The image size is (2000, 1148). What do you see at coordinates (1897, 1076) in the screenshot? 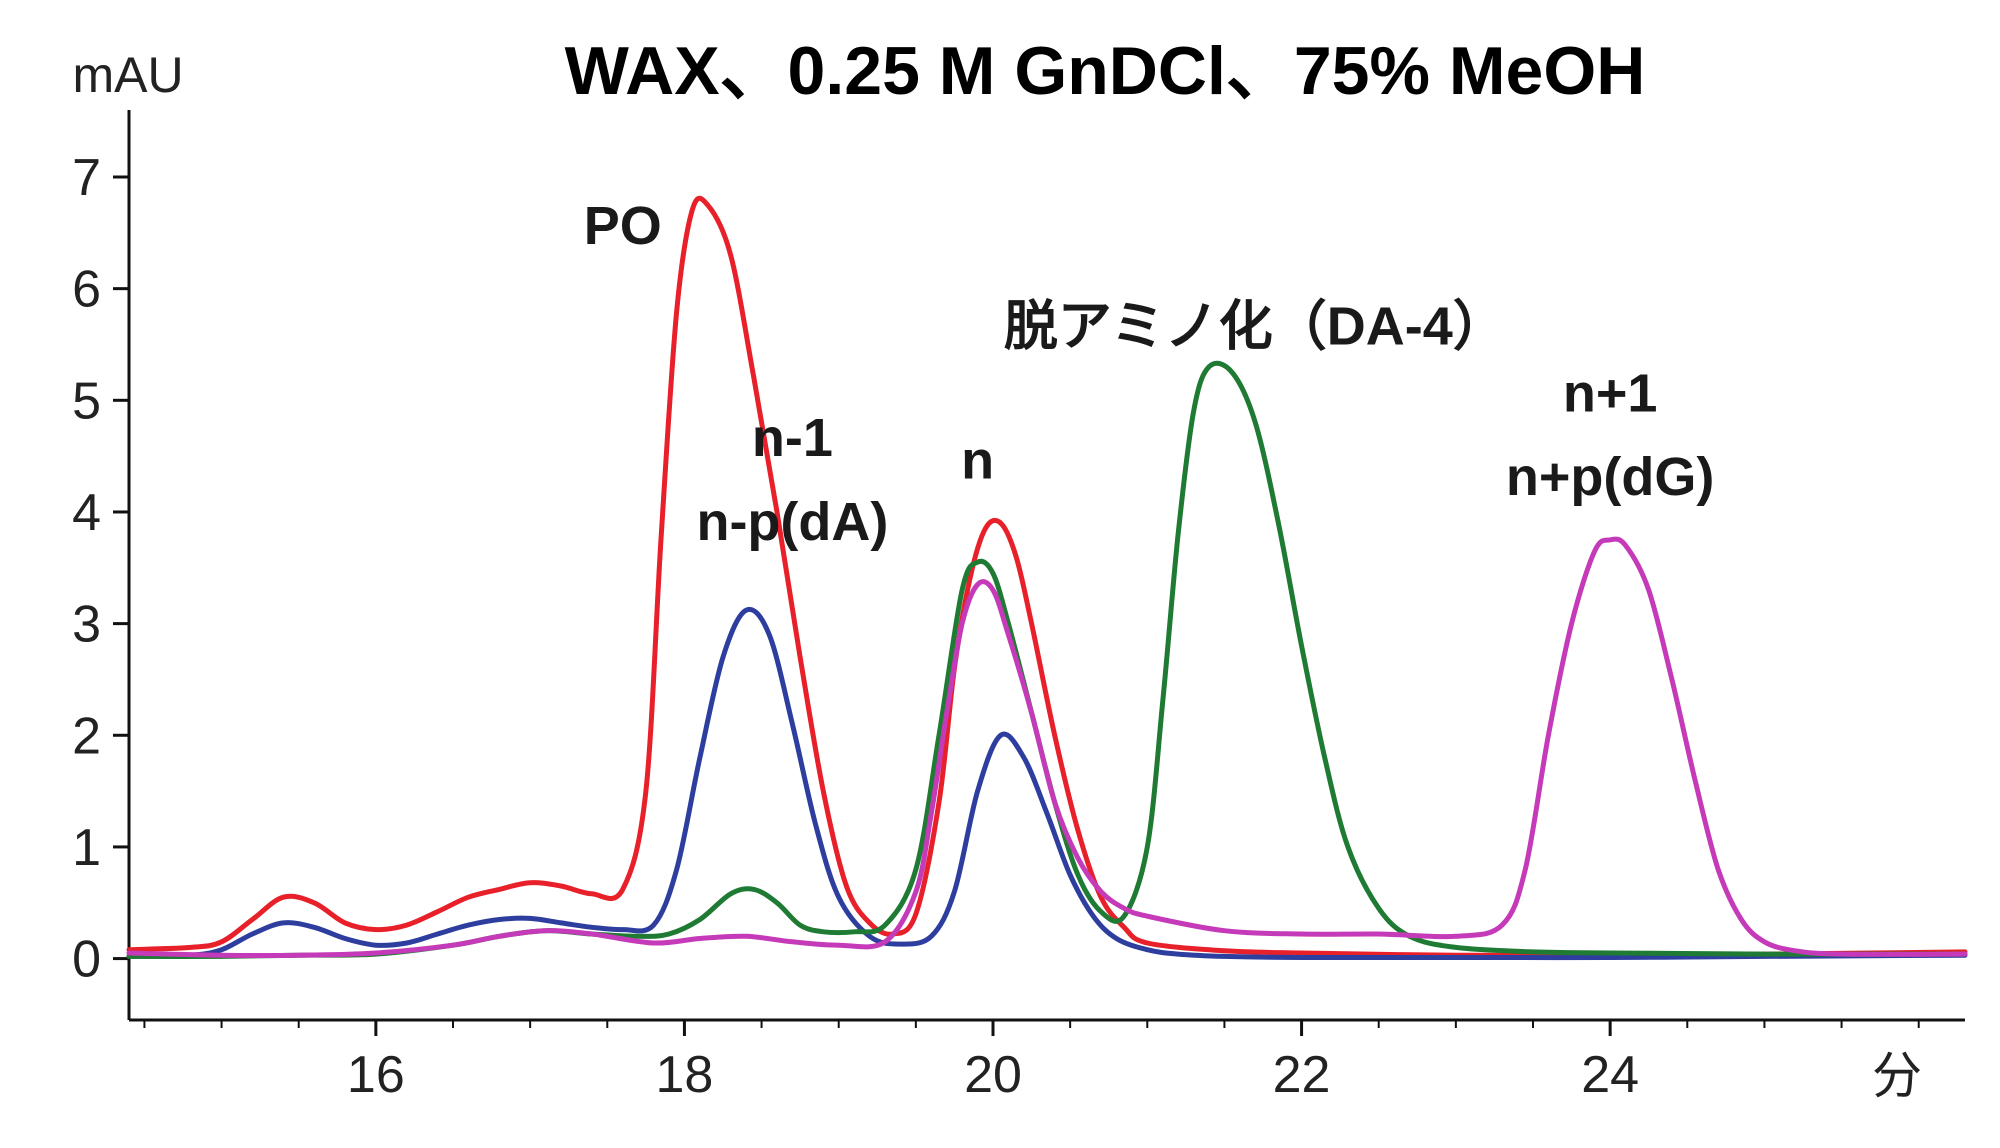
I see `x-axis-label: 分` at bounding box center [1897, 1076].